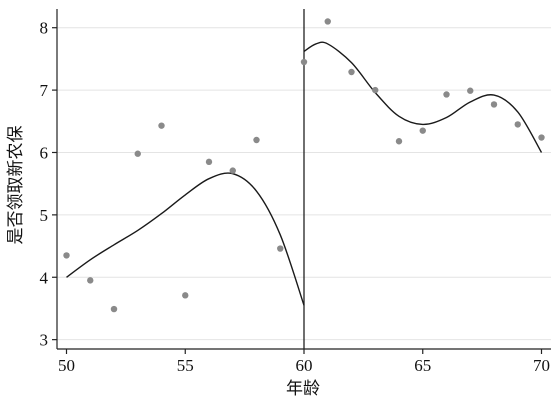  I want to click on x-tick-label: 55, so click(185, 365).